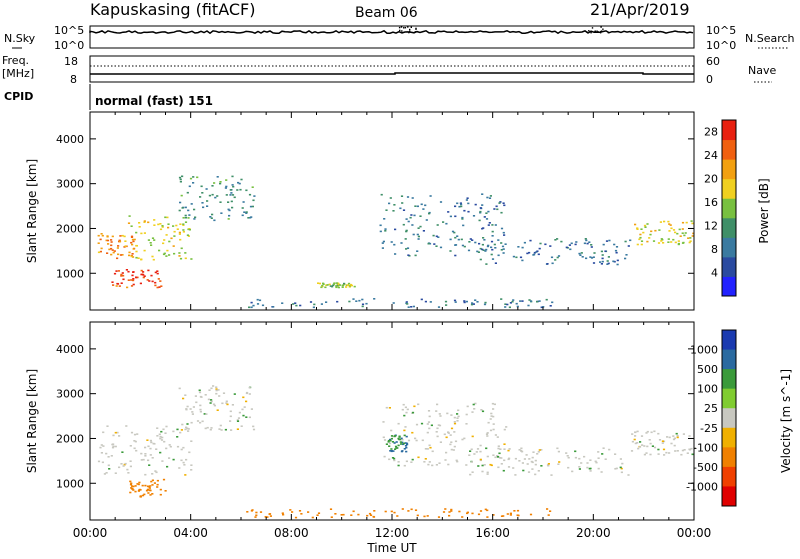 The height and width of the screenshot is (559, 800). I want to click on x-axis-title: Time UT, so click(391, 547).